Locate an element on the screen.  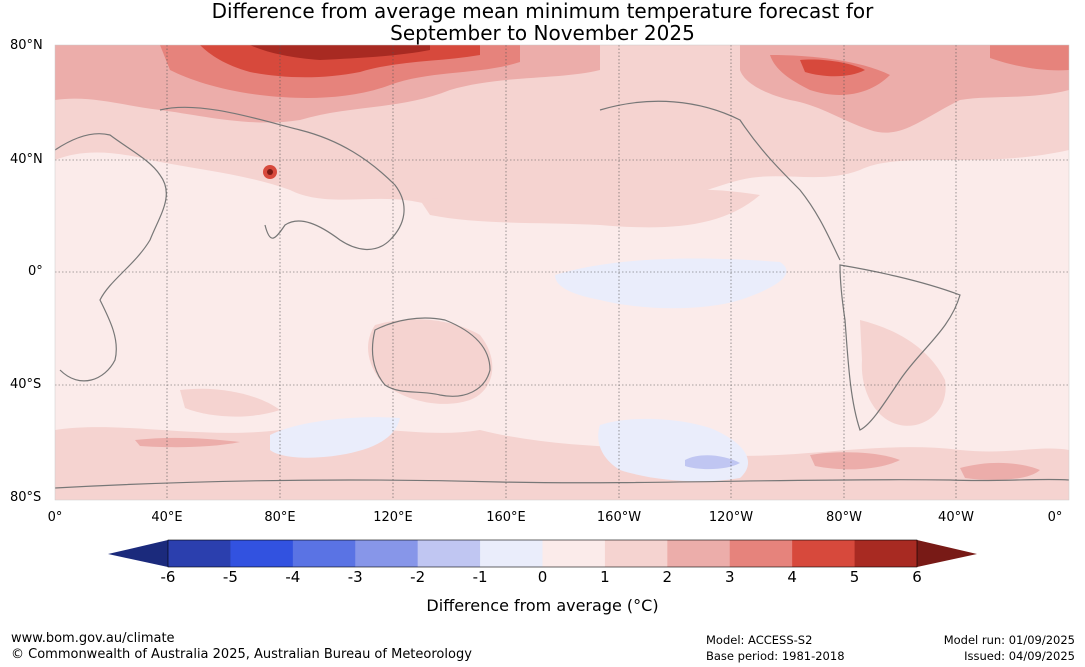
colorbar-title: Difference from average (°C) is located at coordinates (542, 605).